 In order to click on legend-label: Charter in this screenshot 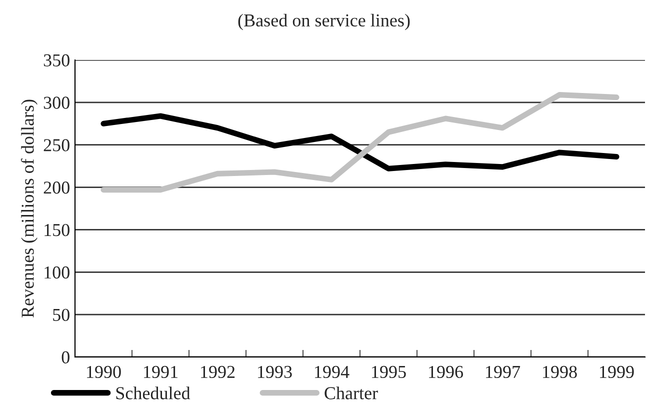, I will do `click(351, 393)`.